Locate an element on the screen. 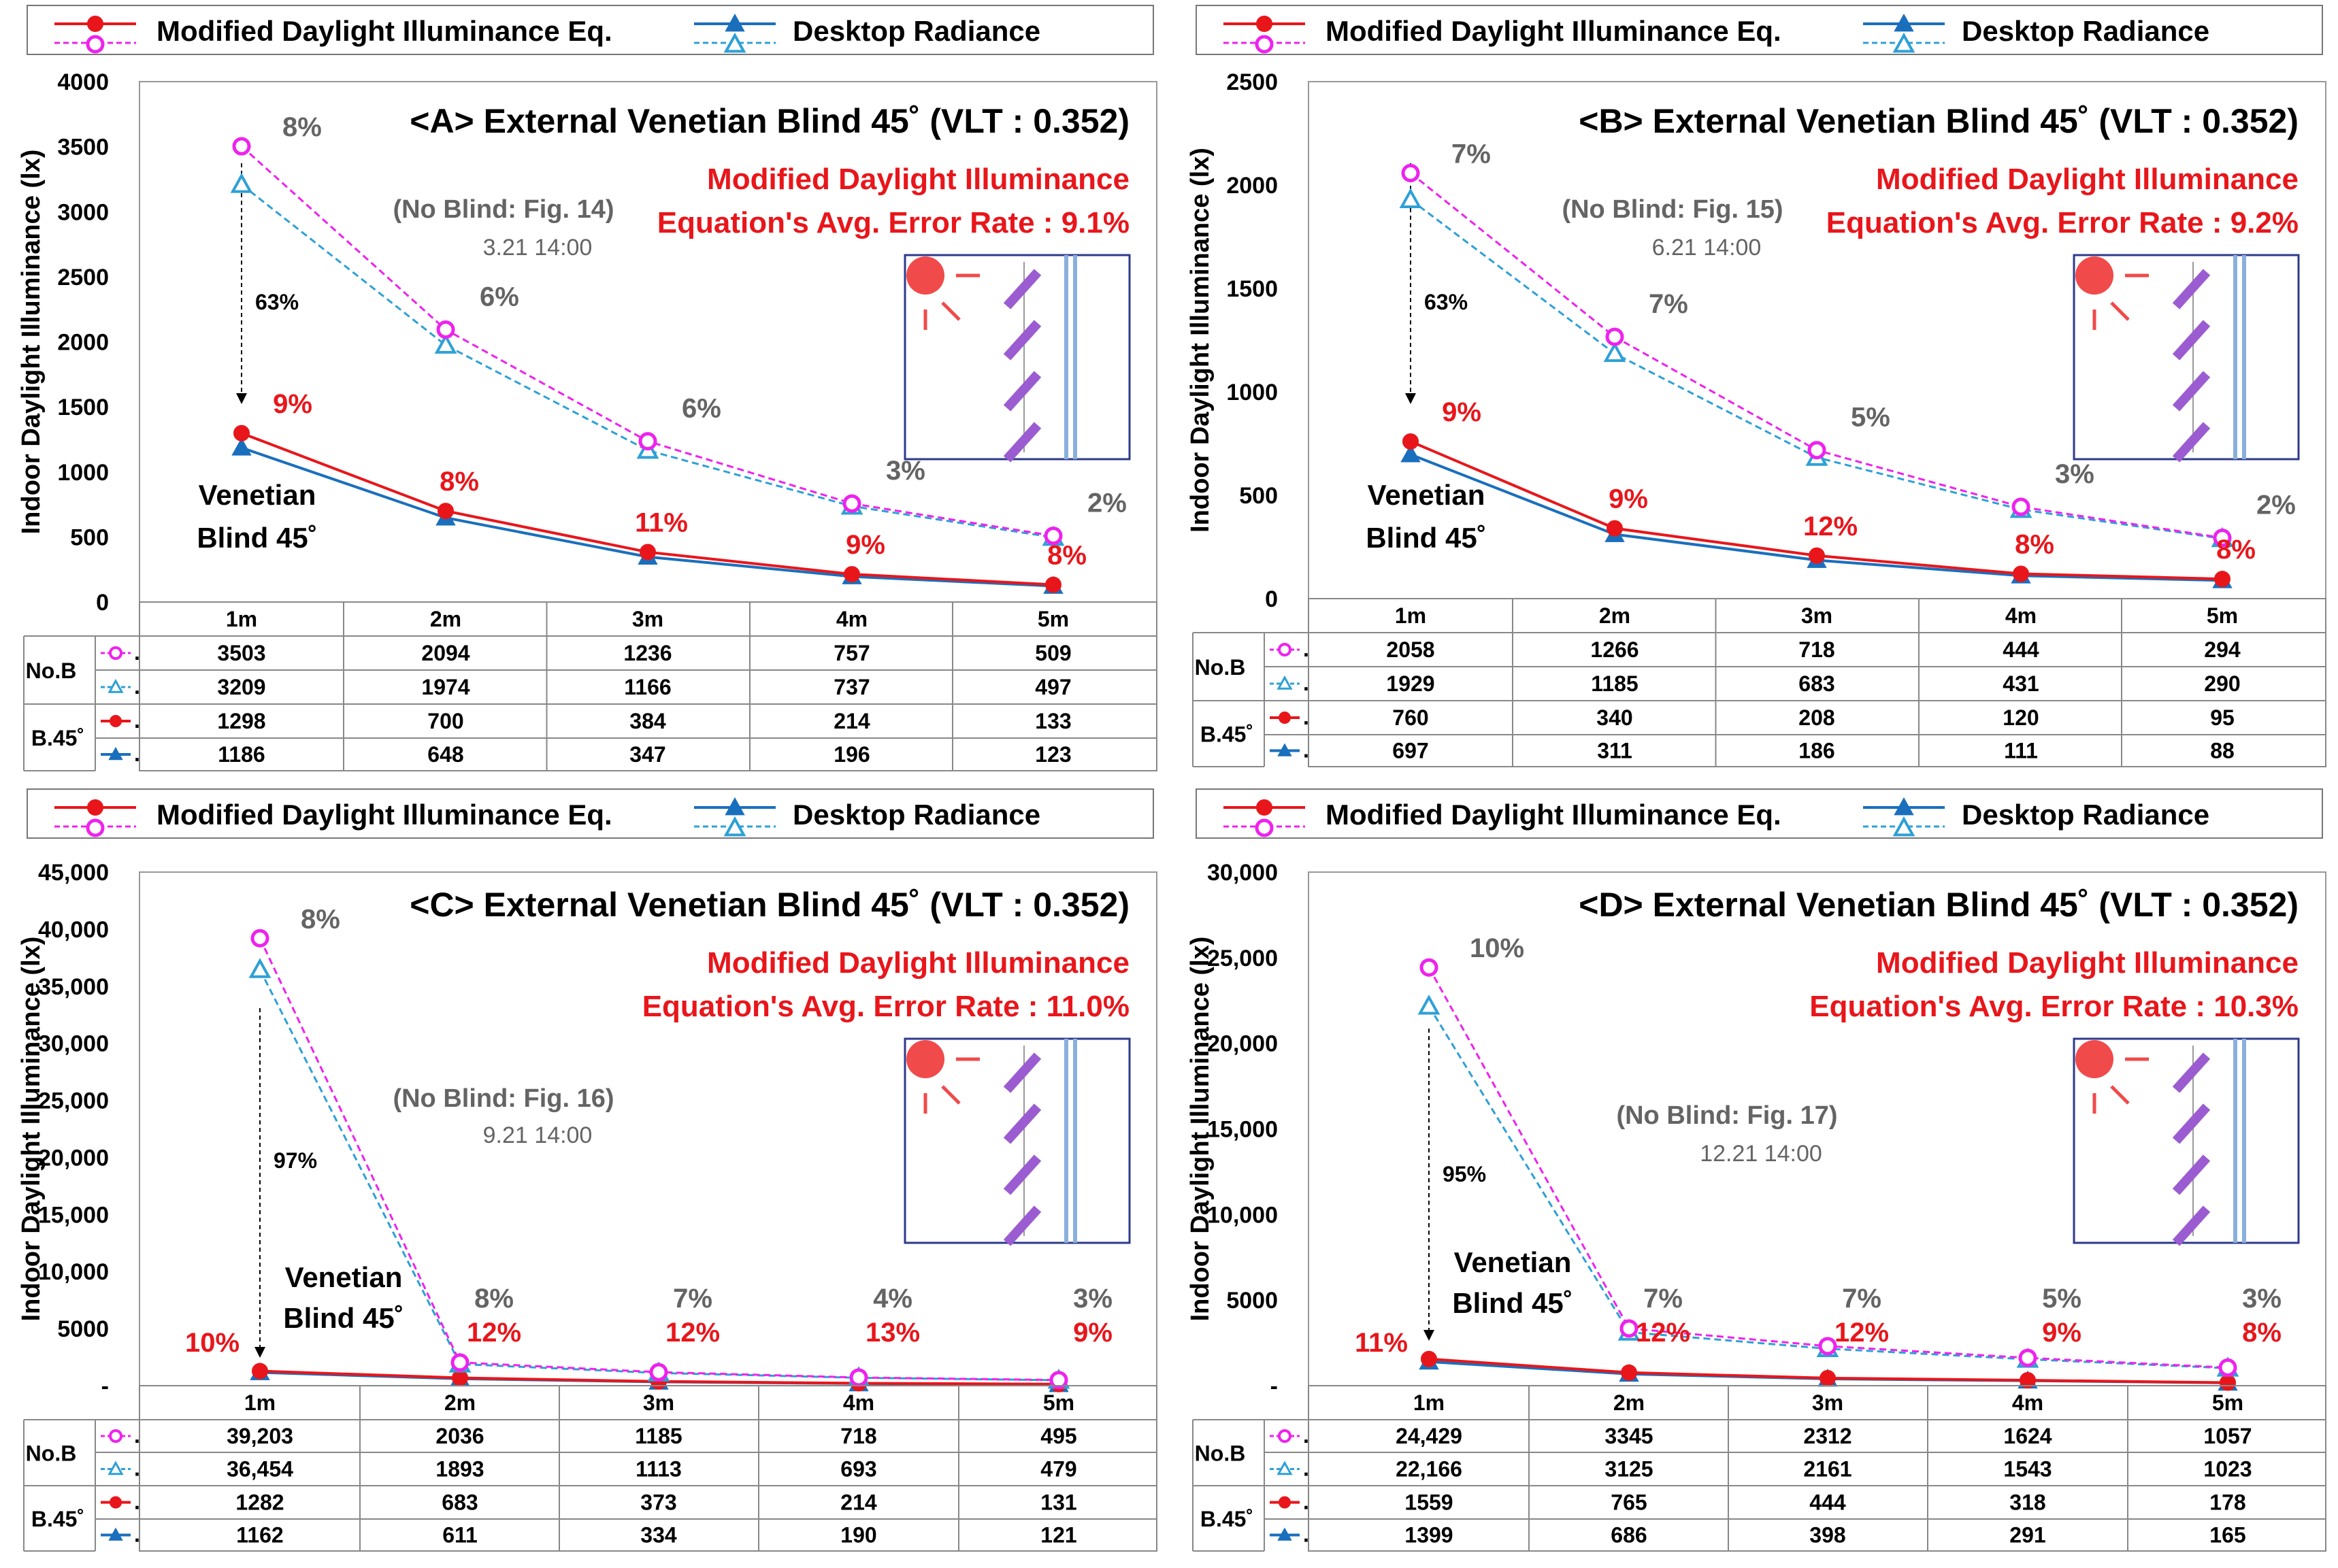 This screenshot has width=2338, height=1568. table-cell: 196 is located at coordinates (852, 754).